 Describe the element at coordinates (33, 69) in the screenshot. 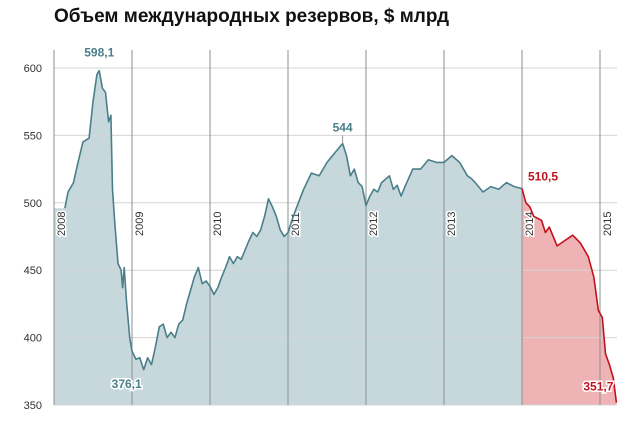

I see `y-tick-label: 600` at that location.